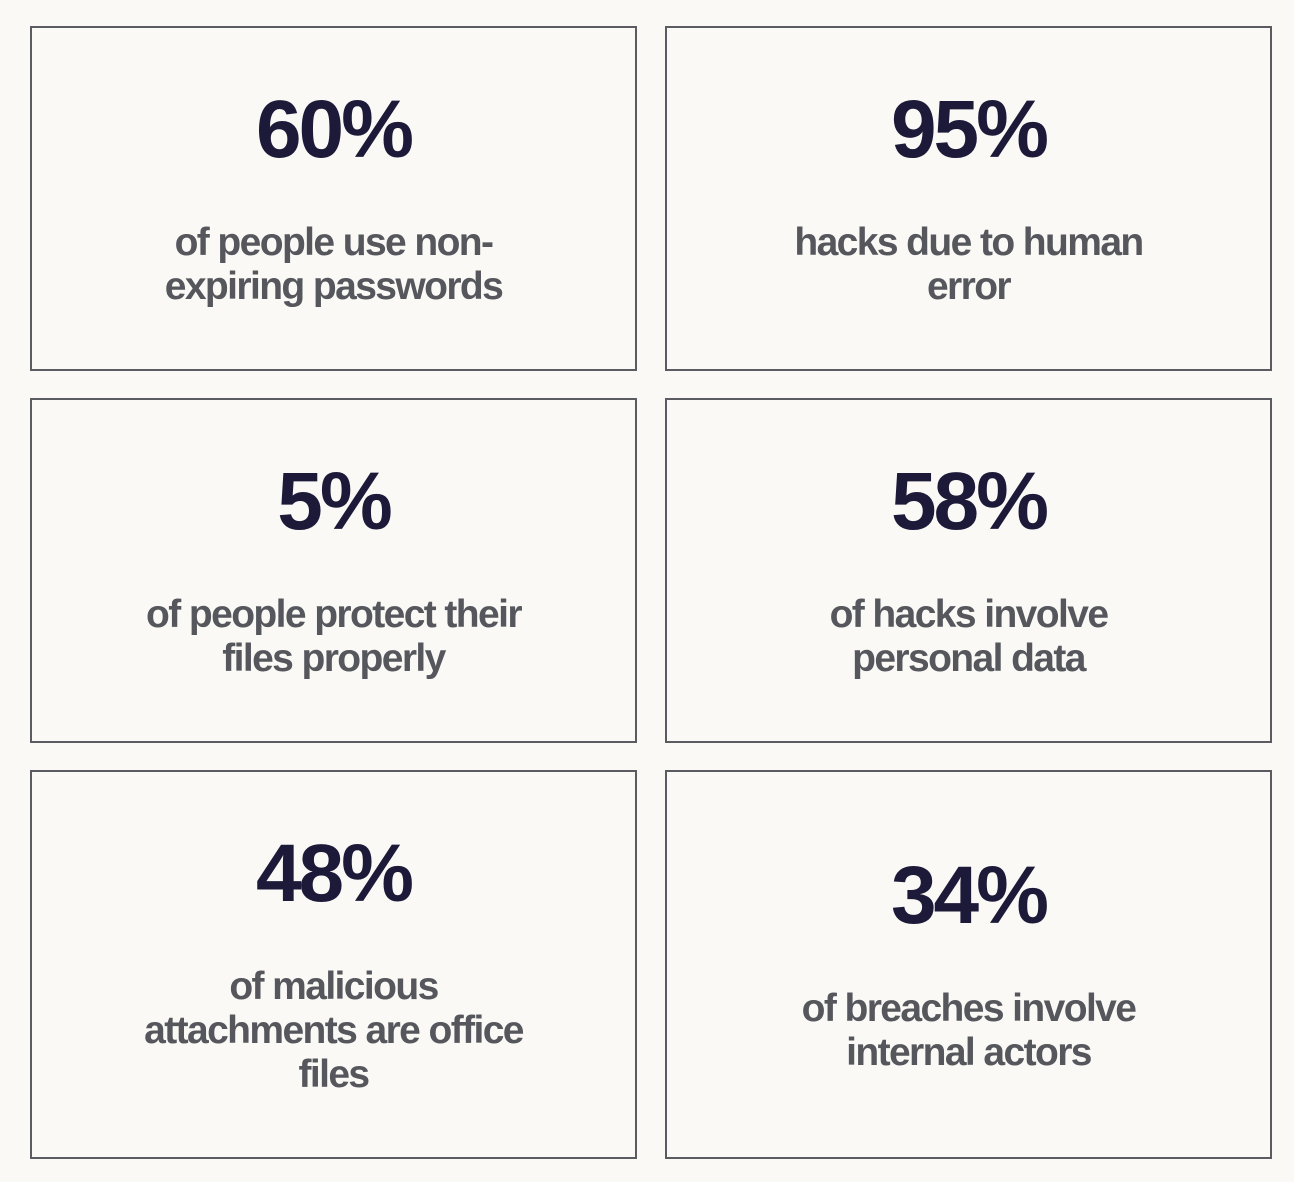 This screenshot has height=1182, width=1294. I want to click on stat-description: hacks due to human error, so click(969, 264).